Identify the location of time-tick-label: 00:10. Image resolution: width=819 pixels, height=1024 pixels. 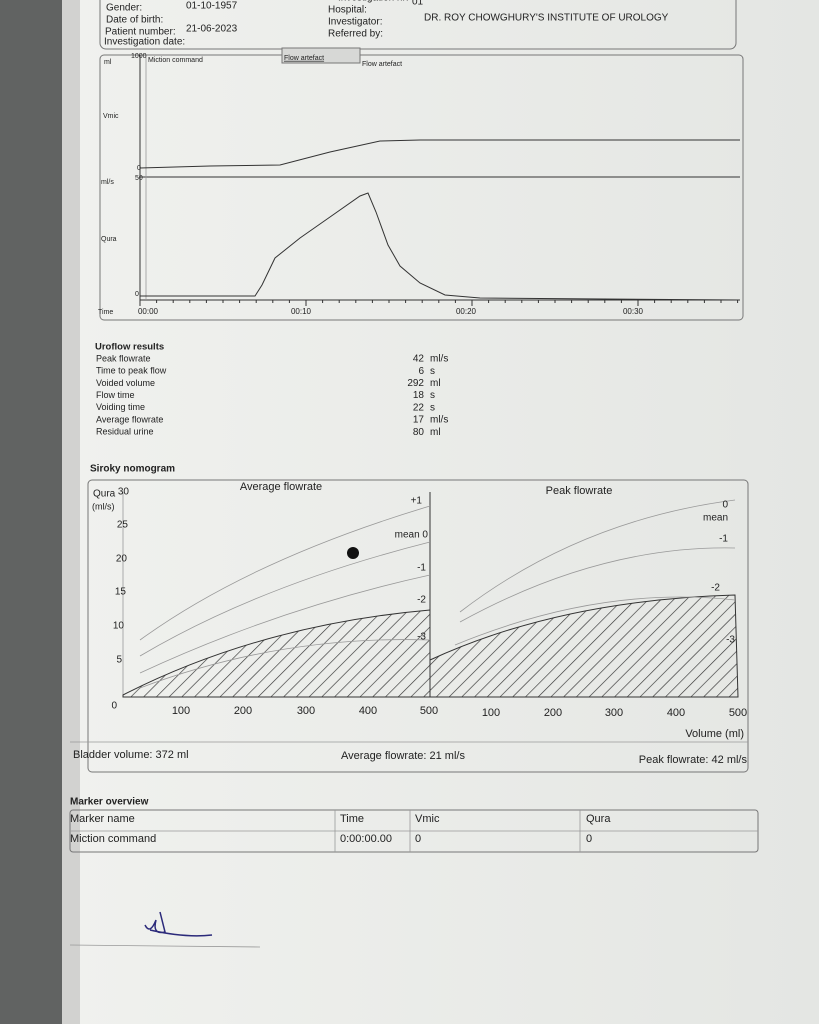
(301, 311).